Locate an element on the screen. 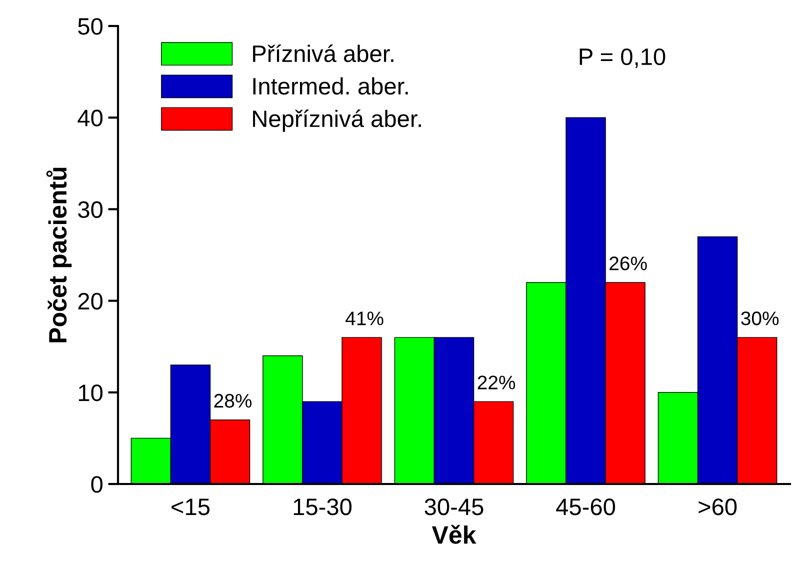 Image resolution: width=797 pixels, height=562 pixels. x-tick-label: 15-30 is located at coordinates (323, 507).